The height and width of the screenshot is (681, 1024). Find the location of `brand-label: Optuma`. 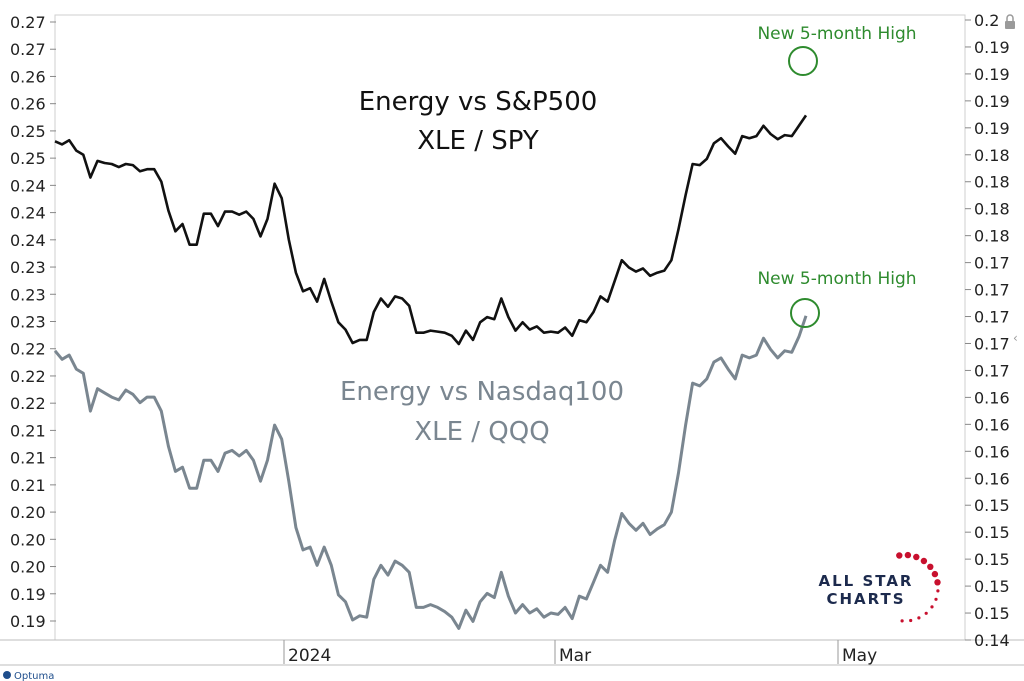

brand-label: Optuma is located at coordinates (34, 676).